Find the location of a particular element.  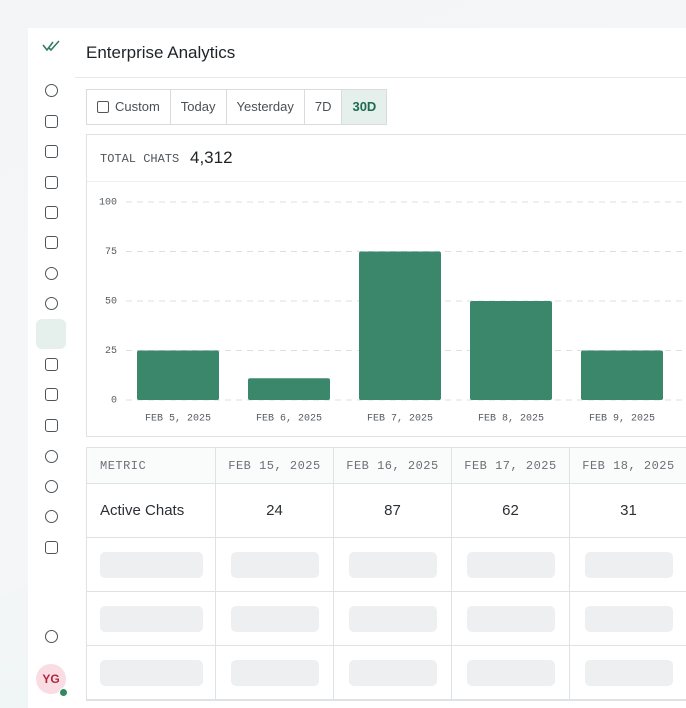

y-tick-label: 50 is located at coordinates (111, 302).